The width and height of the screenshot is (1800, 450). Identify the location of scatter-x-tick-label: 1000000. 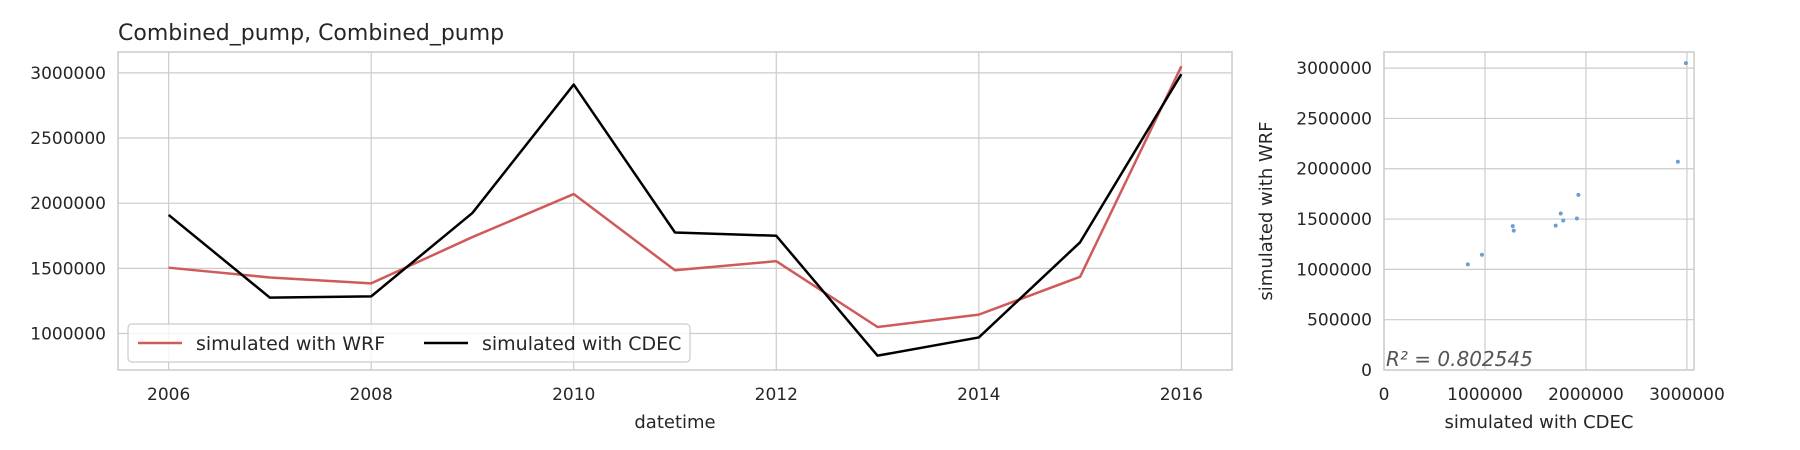
(1485, 395).